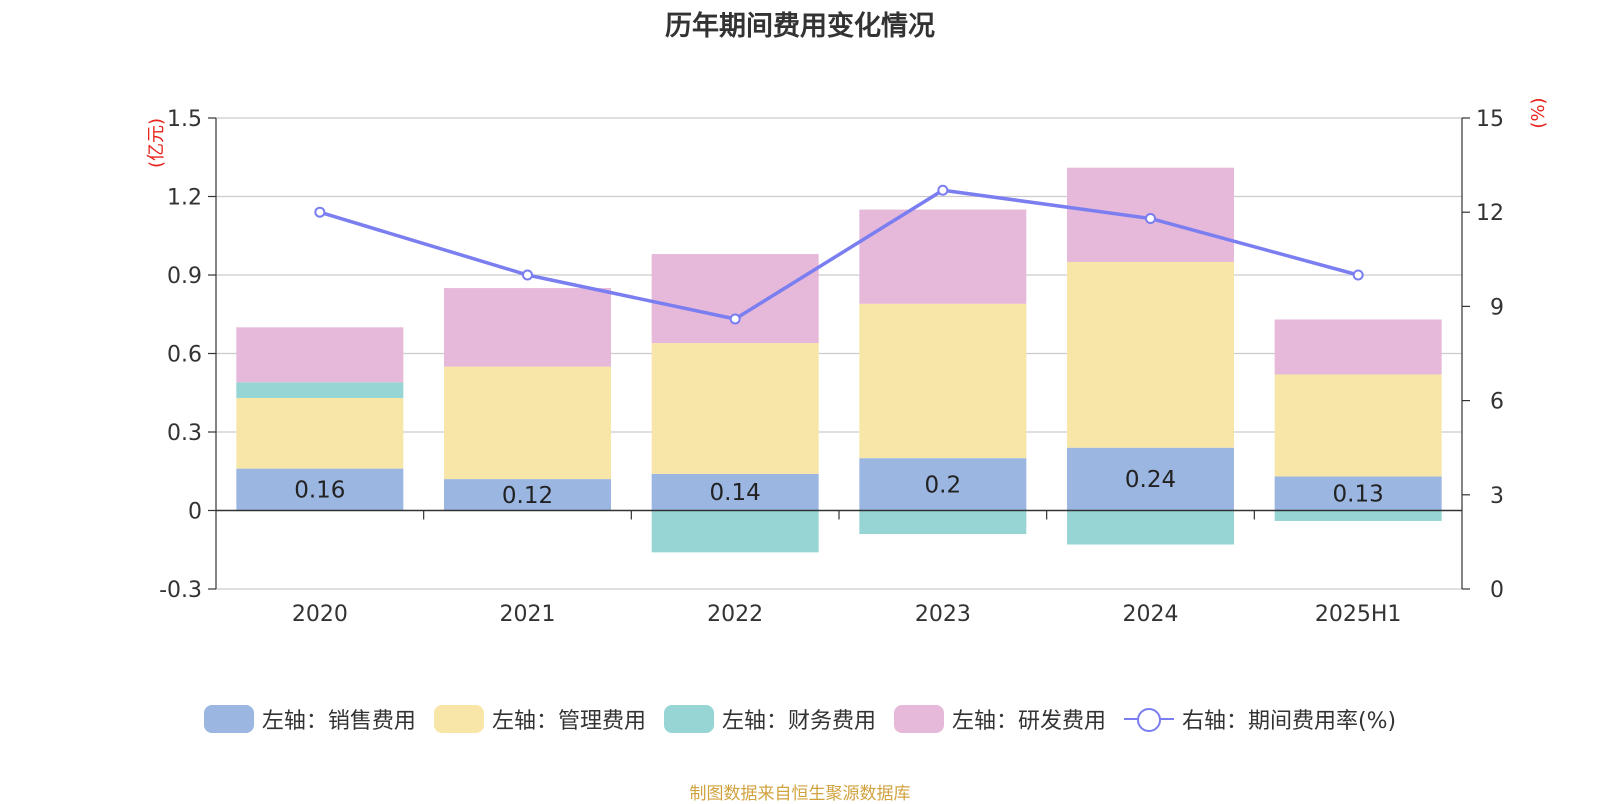 The image size is (1600, 804). I want to click on legend-label-rnd: 左轴：研发费用, so click(1028, 721).